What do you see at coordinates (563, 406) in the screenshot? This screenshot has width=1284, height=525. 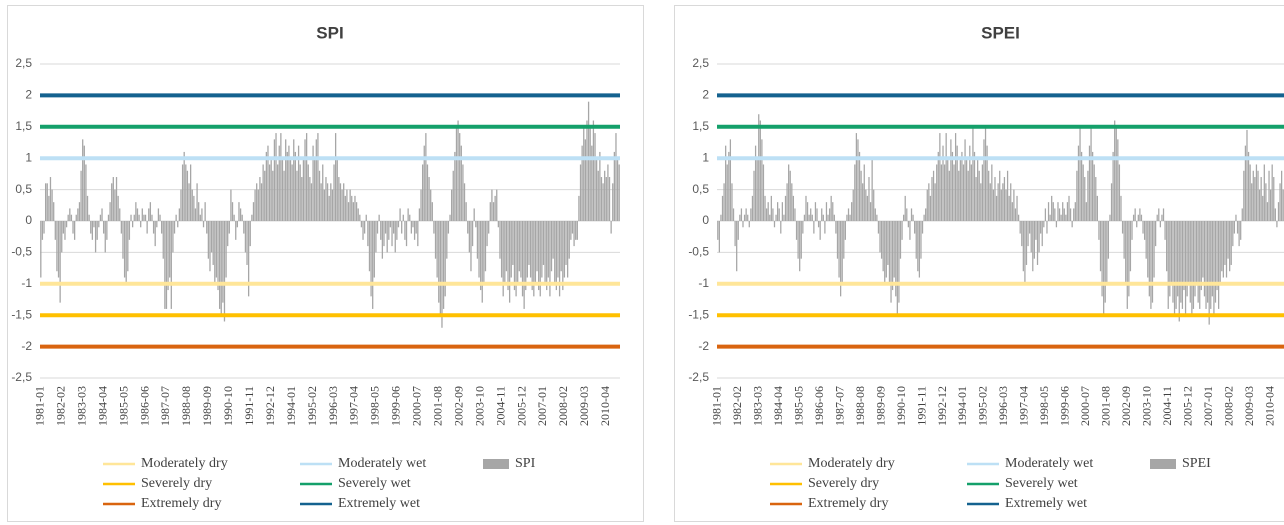 I see `x-tick-label: 2008-02` at bounding box center [563, 406].